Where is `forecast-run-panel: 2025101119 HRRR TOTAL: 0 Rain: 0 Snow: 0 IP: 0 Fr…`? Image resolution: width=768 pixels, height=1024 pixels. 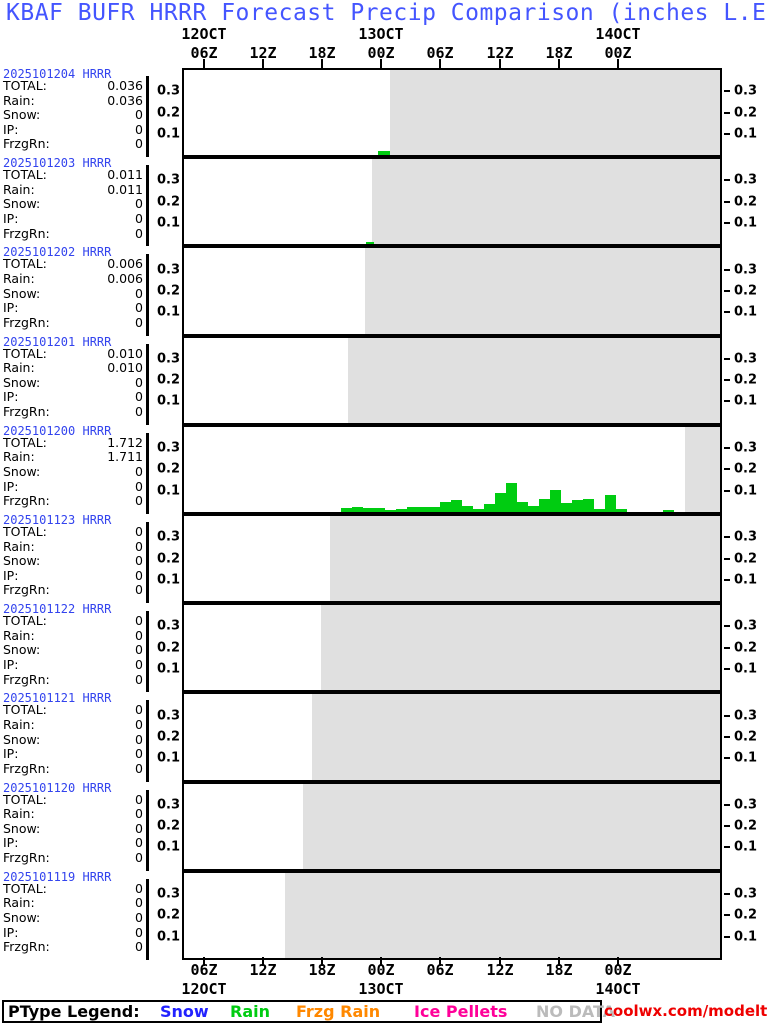 forecast-run-panel: 2025101119 HRRR TOTAL: 0 Rain: 0 Snow: 0 IP: 0 Fr… is located at coordinates (384, 915).